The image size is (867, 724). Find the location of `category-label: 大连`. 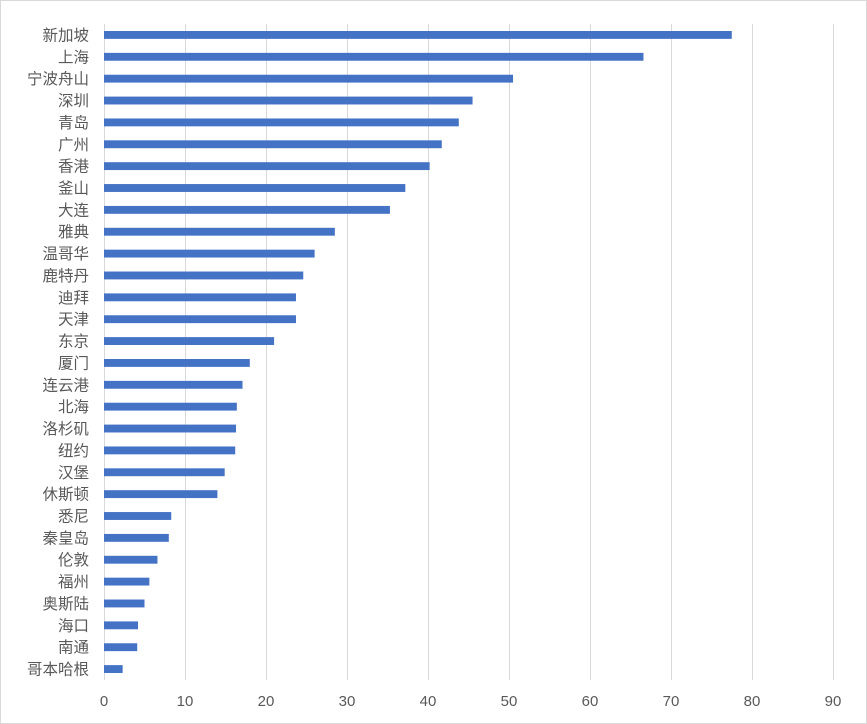

category-label: 大连 is located at coordinates (74, 210).